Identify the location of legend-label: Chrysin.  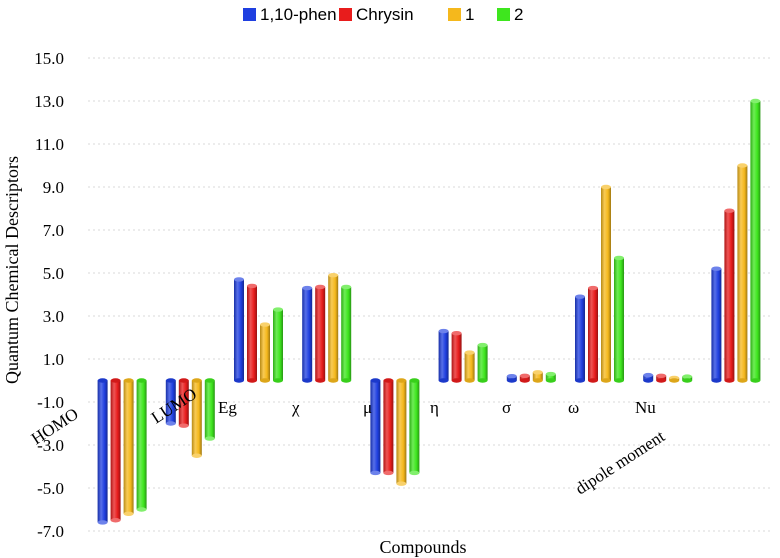
(385, 14).